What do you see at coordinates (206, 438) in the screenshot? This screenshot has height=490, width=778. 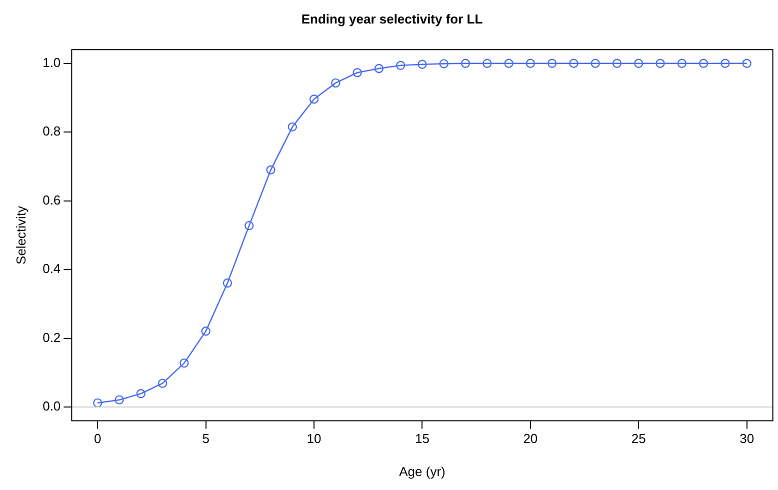 I see `x-tick-label: 5` at bounding box center [206, 438].